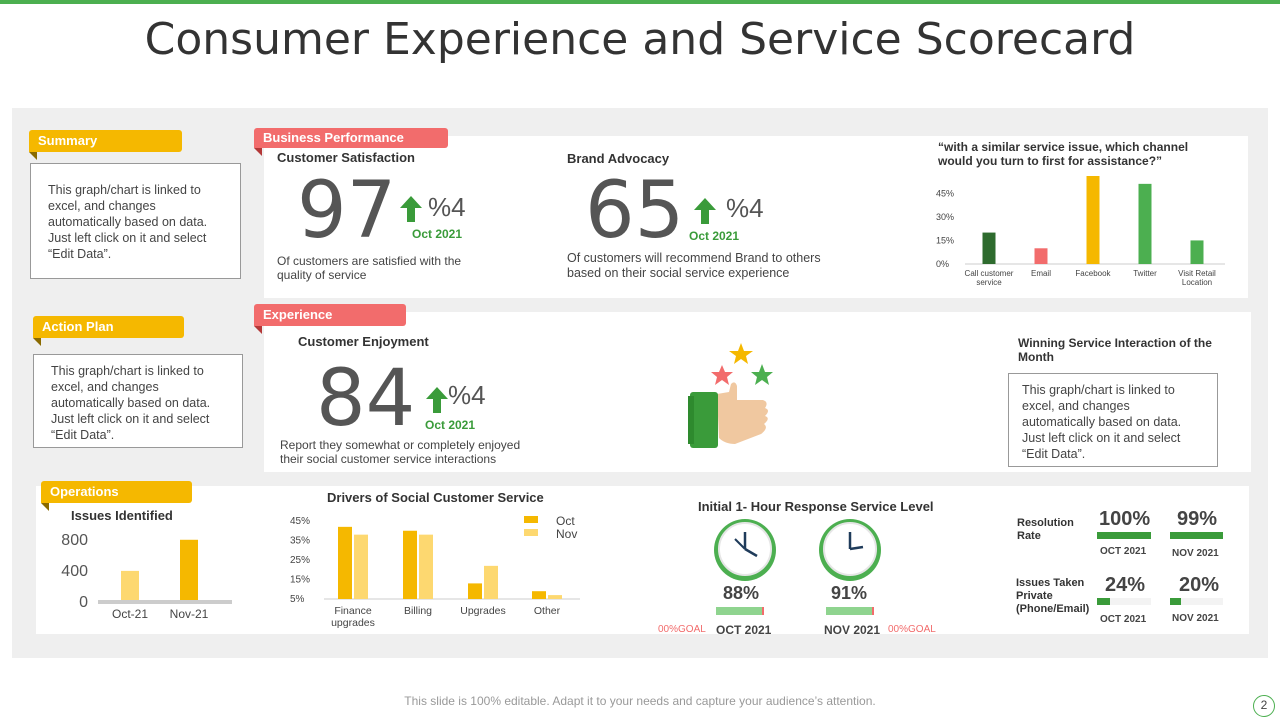 This screenshot has width=1280, height=720. What do you see at coordinates (852, 630) in the screenshot?
I see `response-nov-label: NOV 2021` at bounding box center [852, 630].